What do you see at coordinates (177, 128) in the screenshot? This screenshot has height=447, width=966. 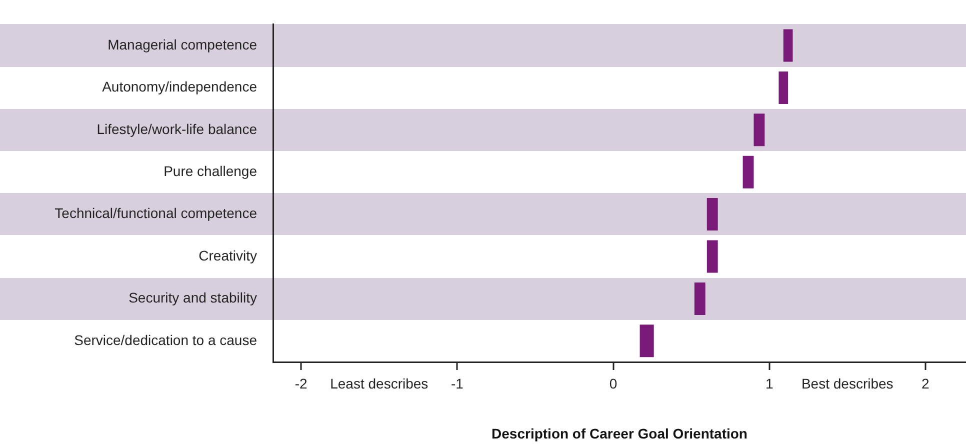 I see `y-tick-label: Lifestyle/work-life balance` at bounding box center [177, 128].